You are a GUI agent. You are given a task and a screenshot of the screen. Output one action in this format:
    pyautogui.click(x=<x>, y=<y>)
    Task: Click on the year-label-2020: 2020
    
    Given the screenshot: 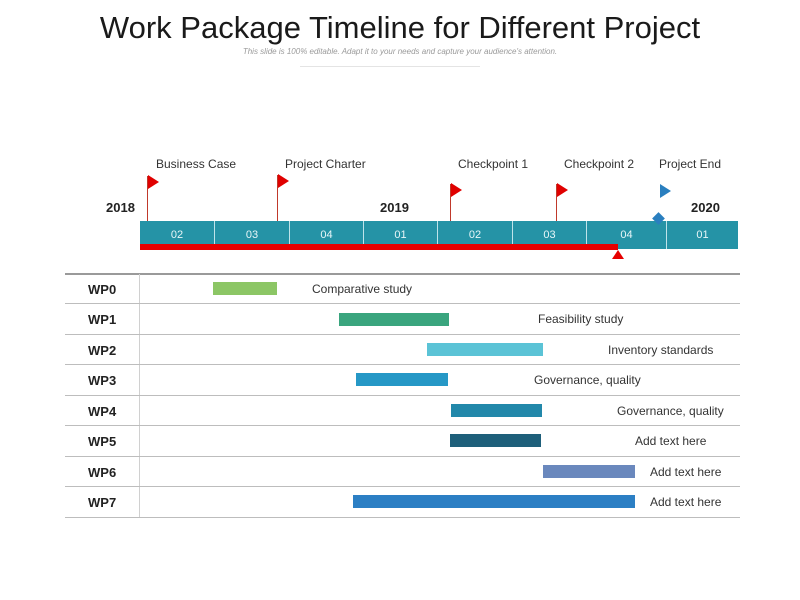 What is the action you would take?
    pyautogui.click(x=705, y=207)
    